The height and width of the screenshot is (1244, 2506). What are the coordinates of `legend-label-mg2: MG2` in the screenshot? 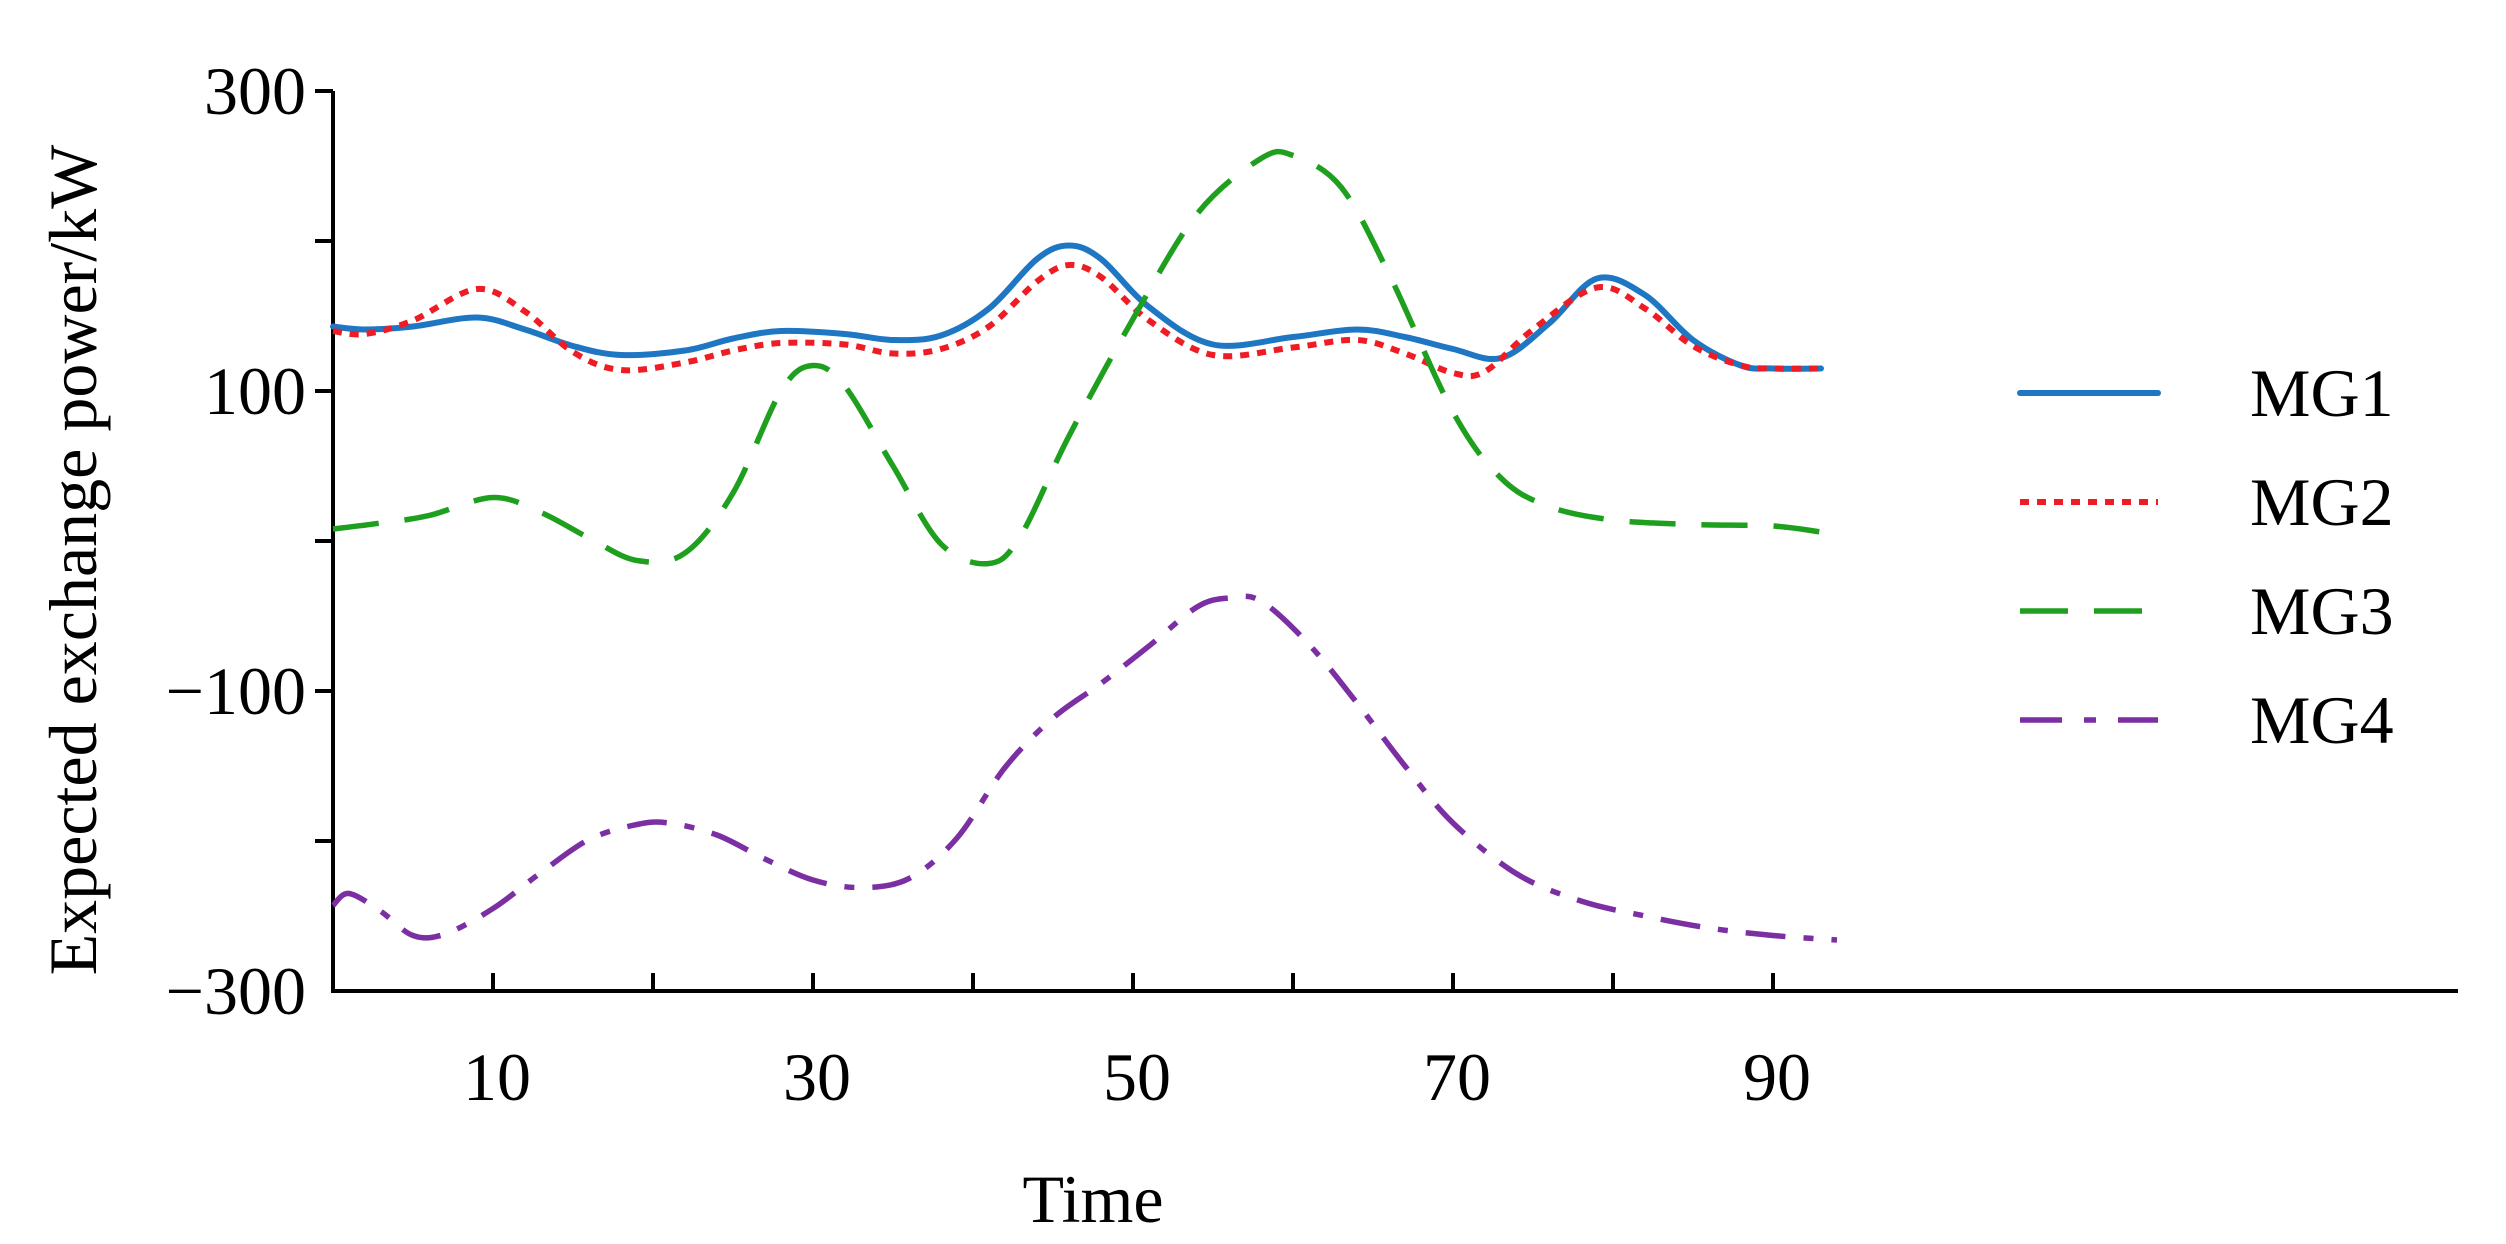 It's located at (2322, 502).